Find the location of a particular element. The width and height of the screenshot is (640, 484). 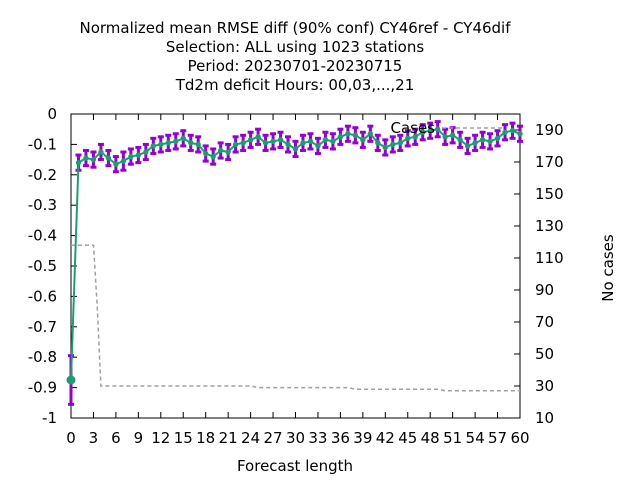

y-tick-label: -0.3 is located at coordinates (42, 205).